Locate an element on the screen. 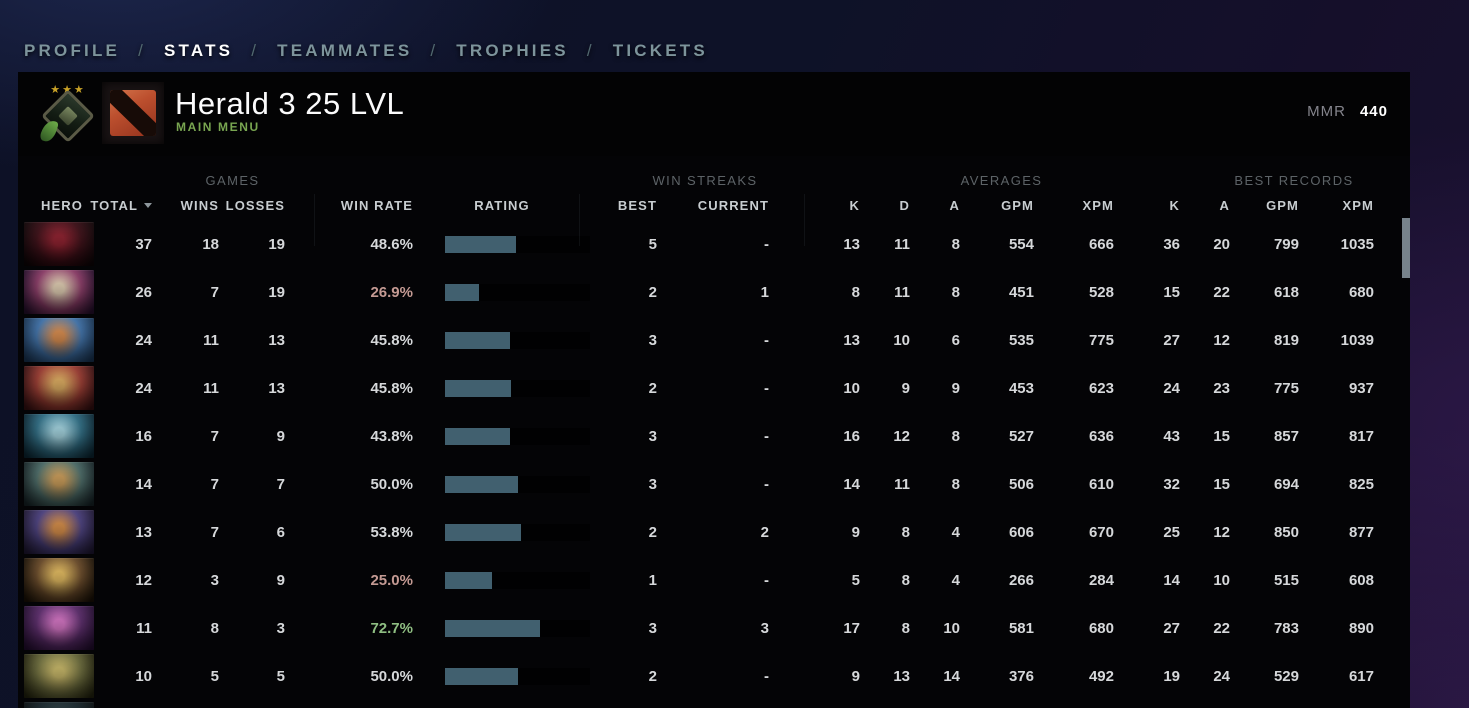 The width and height of the screenshot is (1469, 708). cell-avg-gpm: 554 is located at coordinates (1021, 244).